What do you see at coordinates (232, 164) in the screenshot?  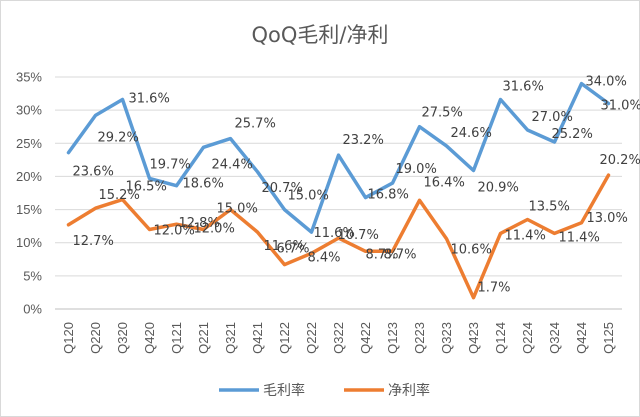 I see `data-label: 24.4%` at bounding box center [232, 164].